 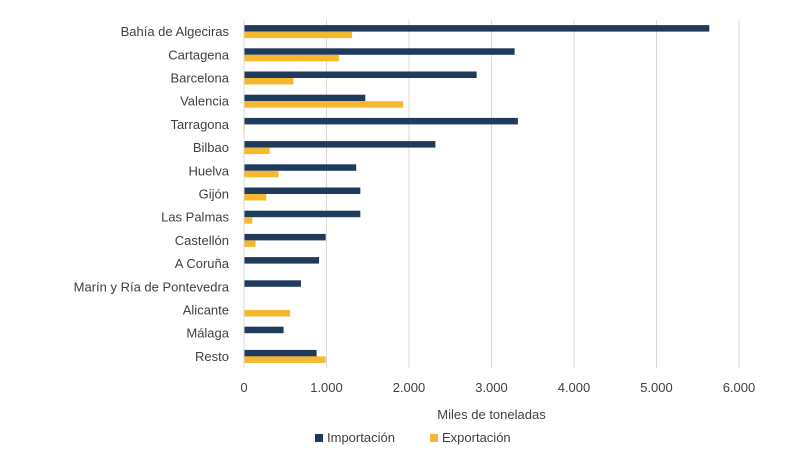 What do you see at coordinates (413, 437) in the screenshot?
I see `legend: Importación Exportación` at bounding box center [413, 437].